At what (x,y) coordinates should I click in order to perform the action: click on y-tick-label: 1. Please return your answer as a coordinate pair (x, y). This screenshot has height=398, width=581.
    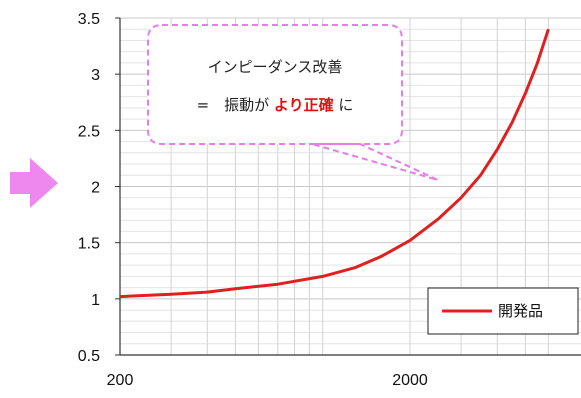
    Looking at the image, I should click on (95, 300).